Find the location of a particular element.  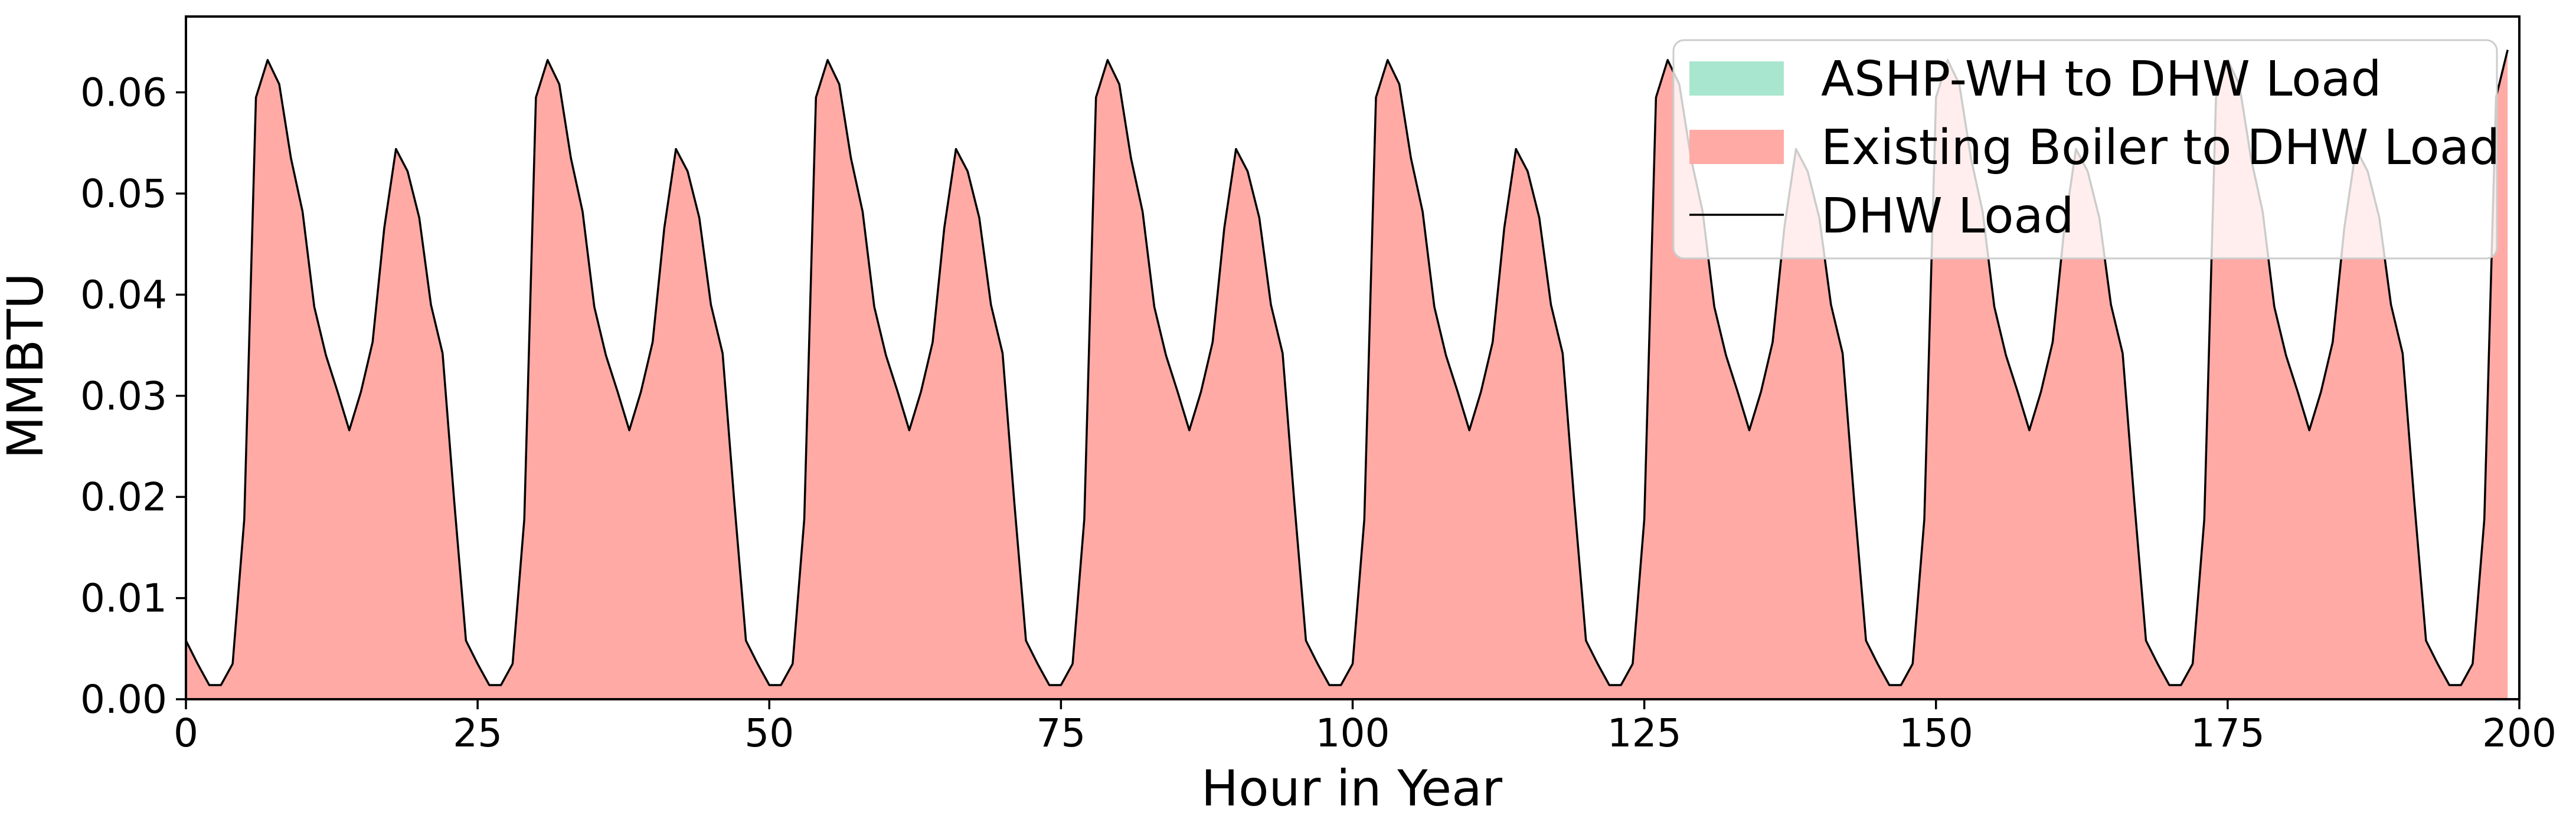

y-axis-label: MMBTU is located at coordinates (27, 365).